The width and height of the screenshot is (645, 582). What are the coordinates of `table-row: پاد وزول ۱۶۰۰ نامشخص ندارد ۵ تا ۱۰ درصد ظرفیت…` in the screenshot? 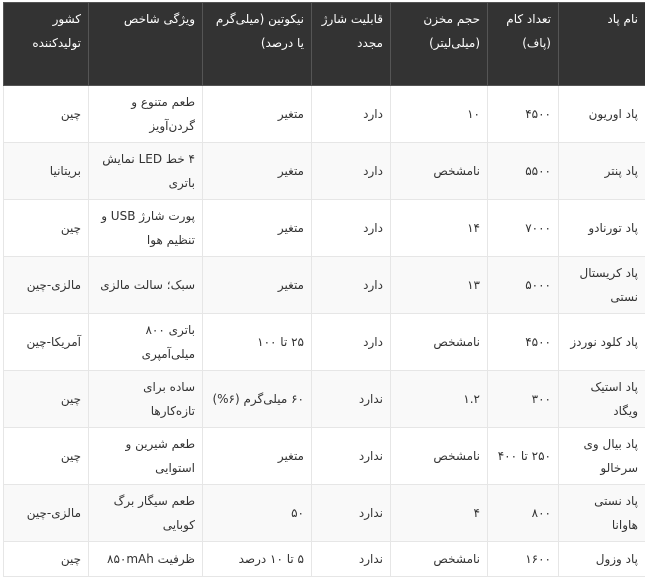 It's located at (324, 559).